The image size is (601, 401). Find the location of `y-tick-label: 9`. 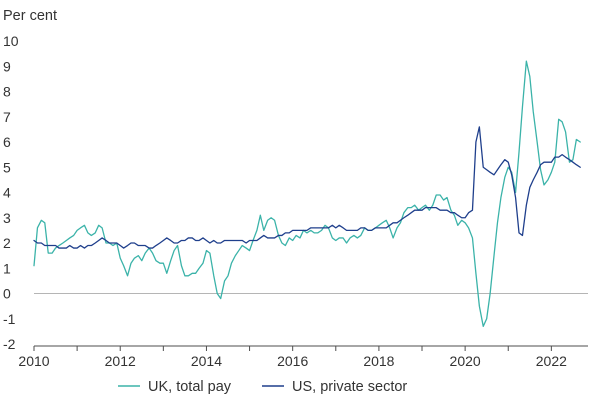

y-tick-label: 9 is located at coordinates (7, 66).